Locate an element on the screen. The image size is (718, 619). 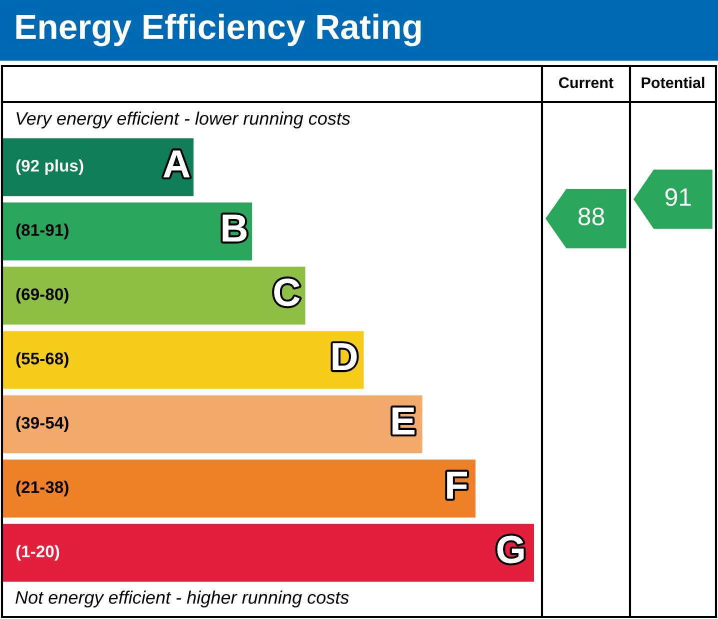
text: Very energy efficient - lower running costs is located at coordinates (183, 120).